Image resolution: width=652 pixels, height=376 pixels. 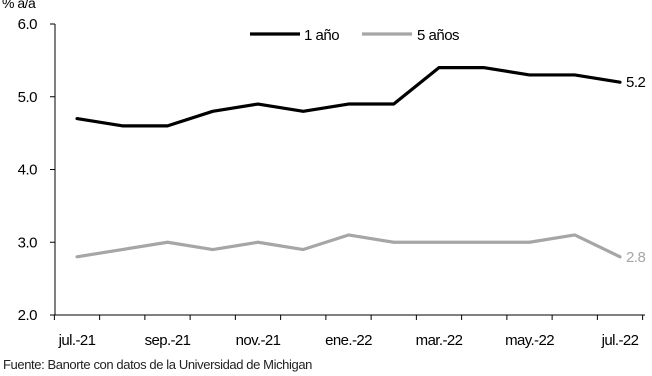 I want to click on x-tick-label: sep.-21, so click(x=168, y=340).